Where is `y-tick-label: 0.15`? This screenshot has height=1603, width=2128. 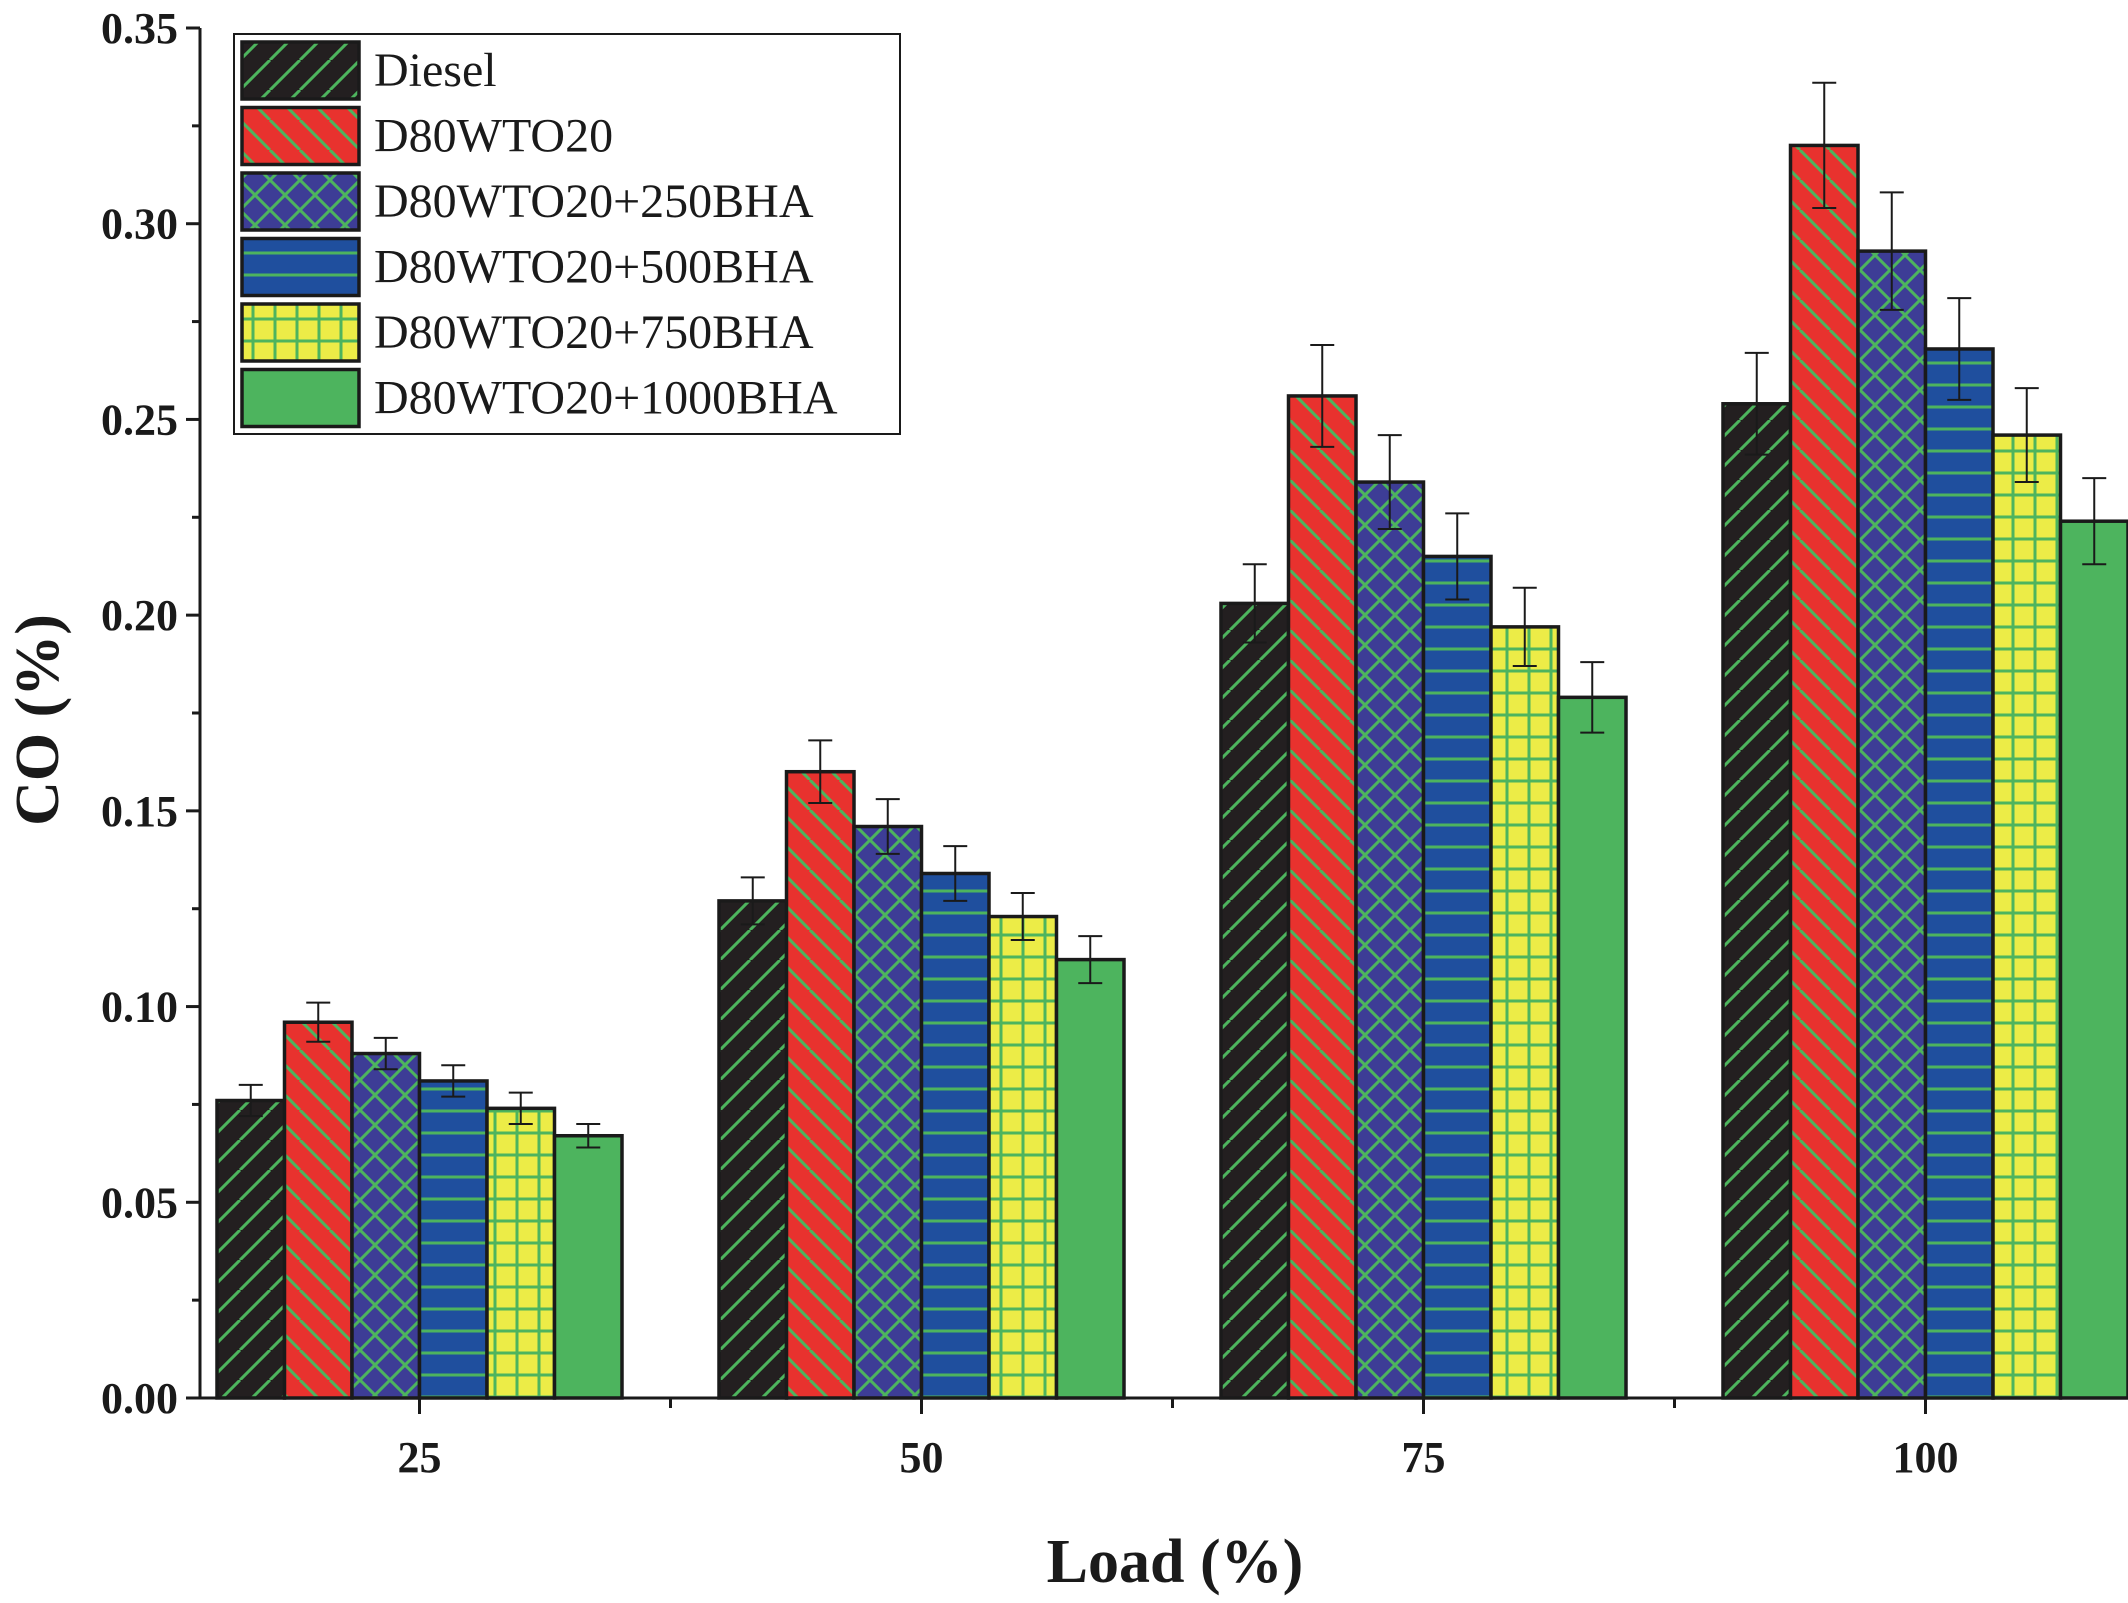 y-tick-label: 0.15 is located at coordinates (139, 811).